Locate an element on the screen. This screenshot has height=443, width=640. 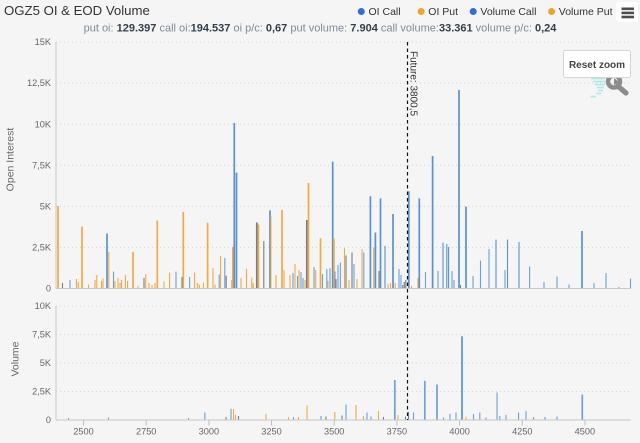
svg-text: 3500 is located at coordinates (334, 432).